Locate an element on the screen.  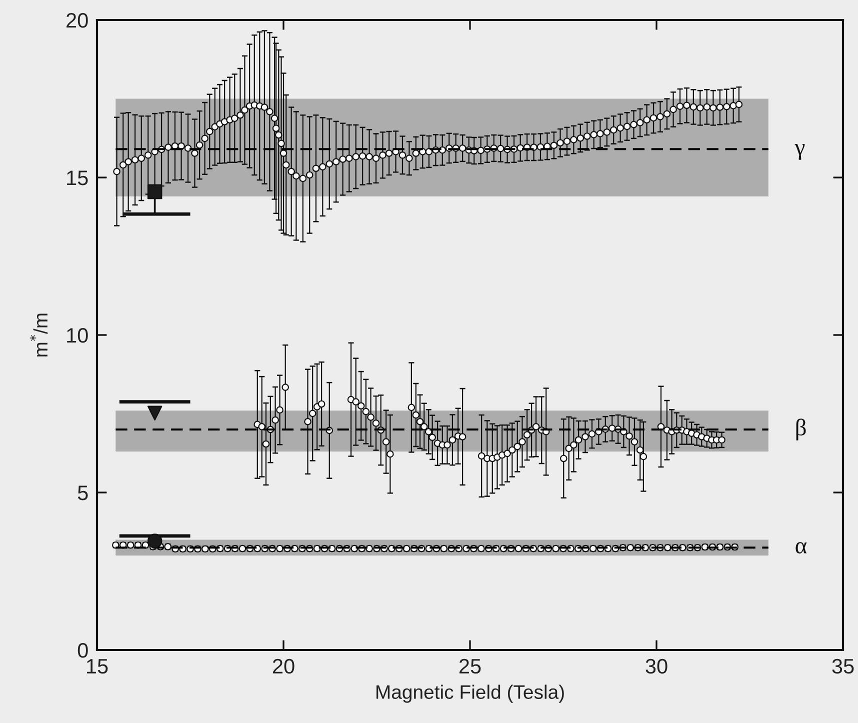
series-label: β is located at coordinates (801, 429).